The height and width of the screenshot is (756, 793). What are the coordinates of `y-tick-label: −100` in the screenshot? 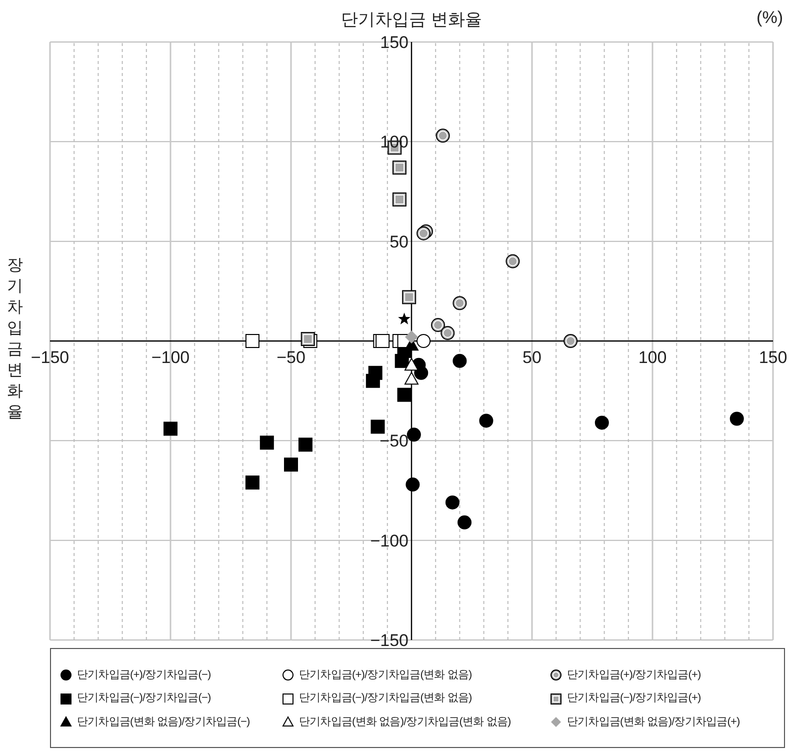 It's located at (389, 540).